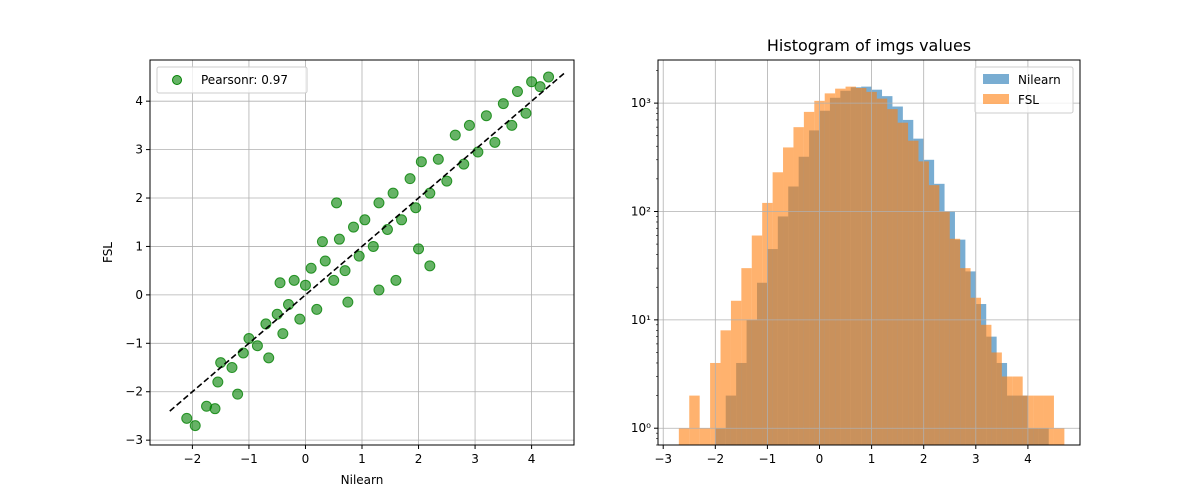 The image size is (1200, 500). What do you see at coordinates (177, 80) in the screenshot?
I see `scatter-legend-marker` at bounding box center [177, 80].